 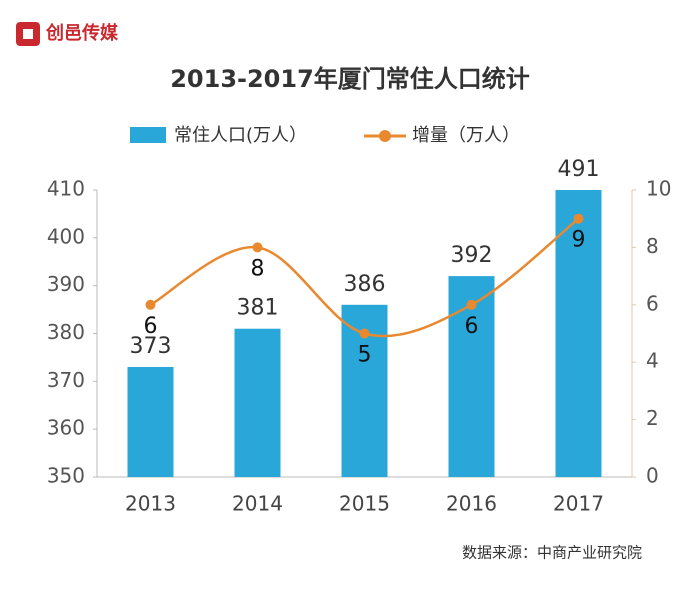 I want to click on y2-tick-label: 6, so click(x=652, y=303).